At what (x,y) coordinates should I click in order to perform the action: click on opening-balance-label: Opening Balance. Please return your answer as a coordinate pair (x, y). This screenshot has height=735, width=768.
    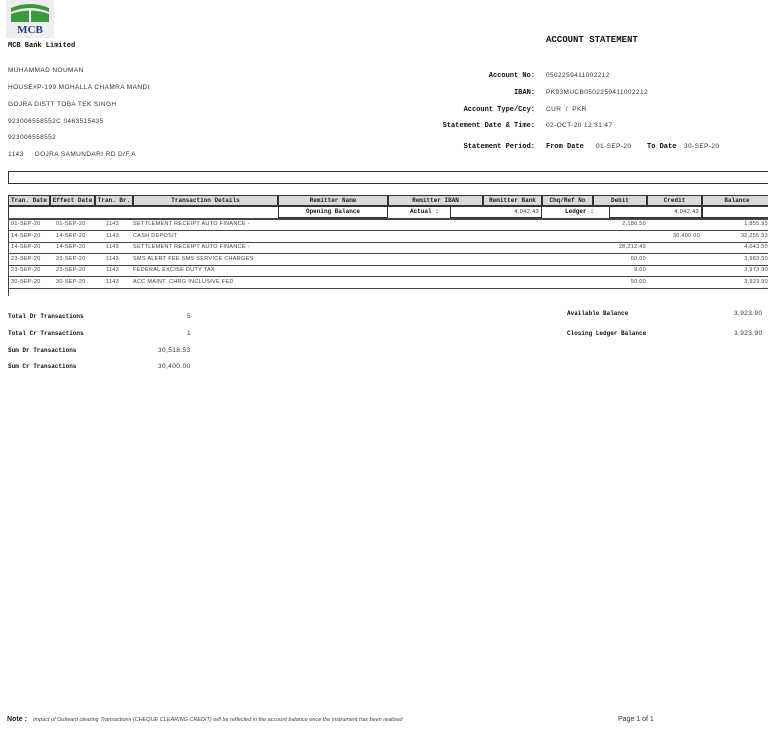
    Looking at the image, I should click on (333, 212).